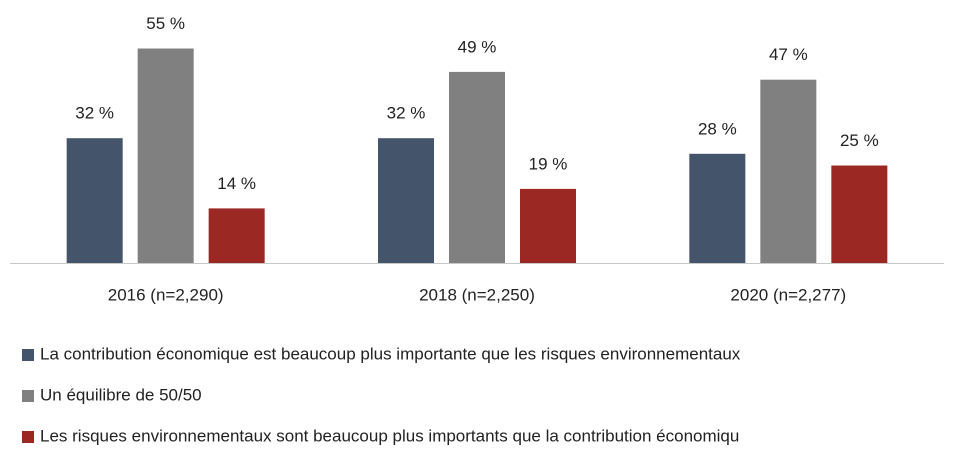 This screenshot has height=449, width=954. Describe the element at coordinates (788, 294) in the screenshot. I see `x-tick-label: 2020 (n=2,277)` at that location.